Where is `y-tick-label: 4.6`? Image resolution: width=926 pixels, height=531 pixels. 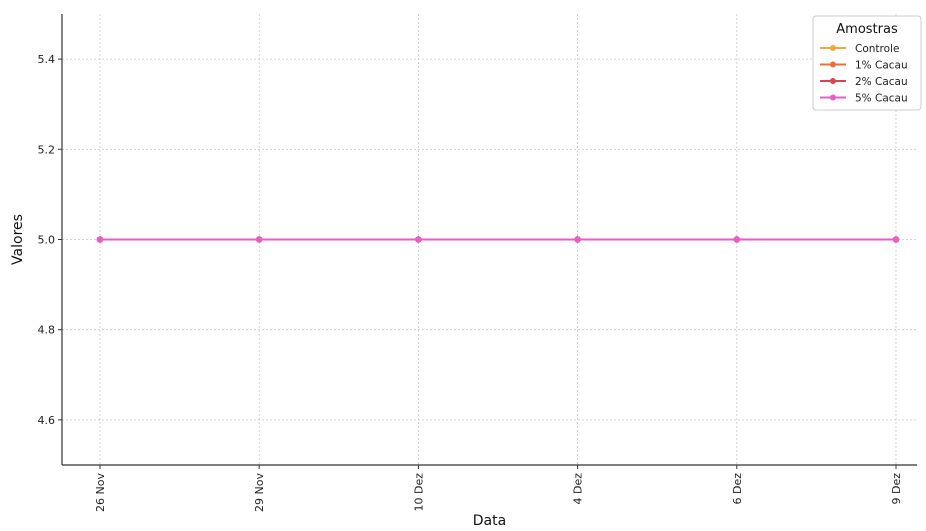 y-tick-label: 4.6 is located at coordinates (47, 420).